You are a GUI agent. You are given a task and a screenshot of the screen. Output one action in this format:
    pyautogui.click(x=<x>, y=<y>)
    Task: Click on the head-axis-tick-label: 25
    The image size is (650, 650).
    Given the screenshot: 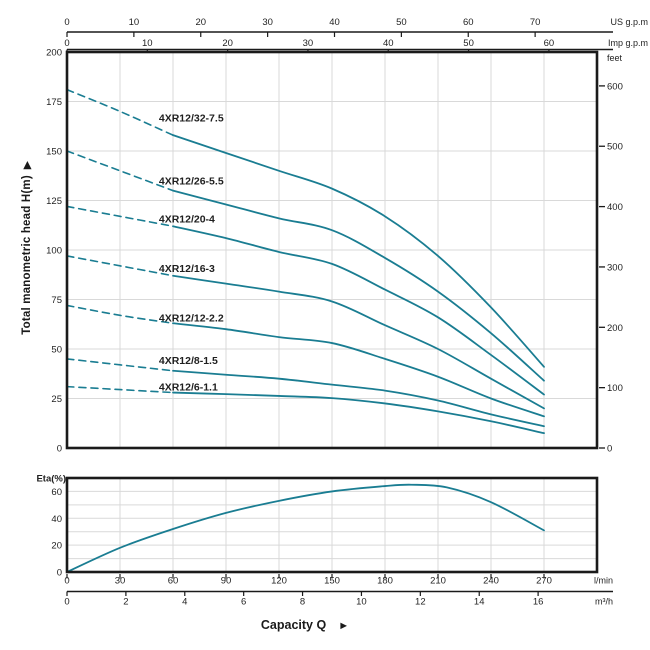 What is the action you would take?
    pyautogui.click(x=56, y=399)
    